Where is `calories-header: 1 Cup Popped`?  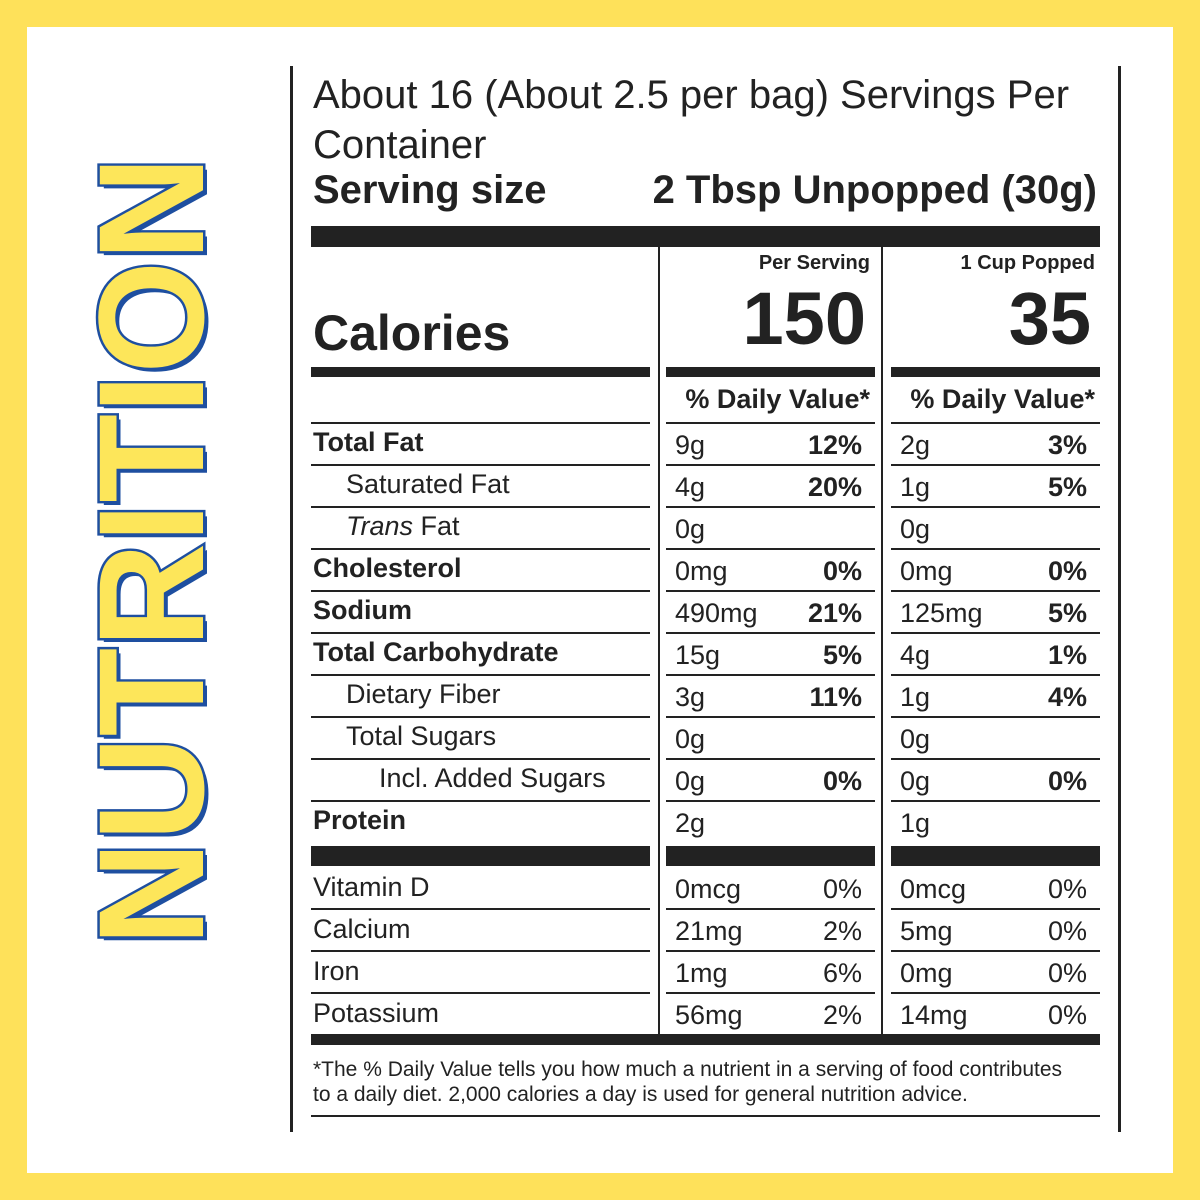 calories-header: 1 Cup Popped is located at coordinates (1027, 263).